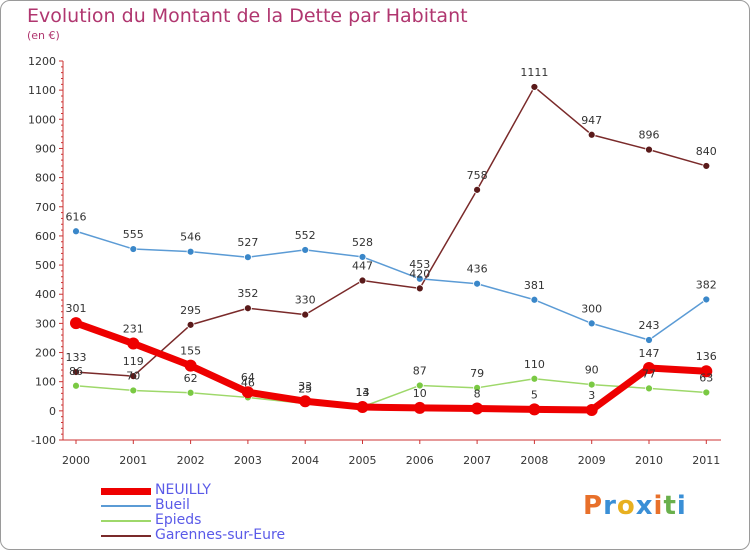  What do you see at coordinates (649, 135) in the screenshot?
I see `data-label-garennes: 896` at bounding box center [649, 135].